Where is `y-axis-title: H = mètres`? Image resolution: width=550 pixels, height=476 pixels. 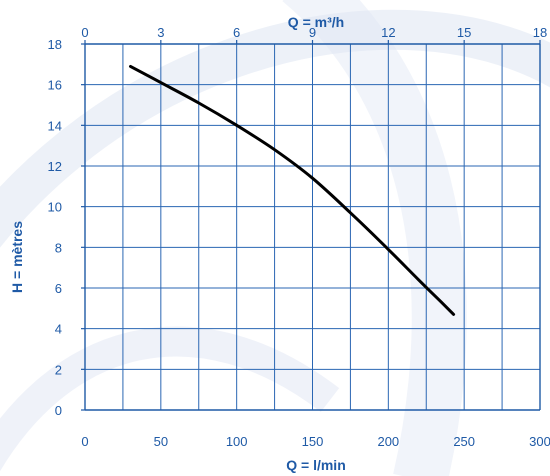
y-axis-title: H = mètres is located at coordinates (17, 257).